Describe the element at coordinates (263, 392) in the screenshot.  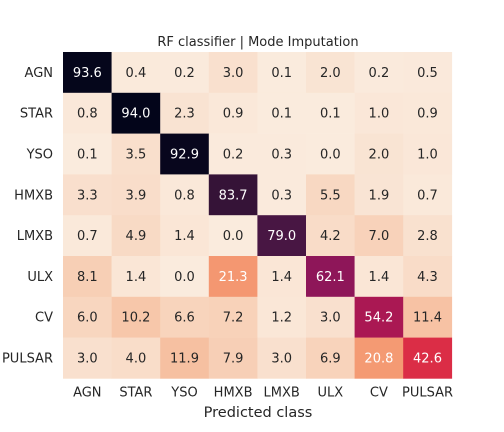
I see `x-tick-labels: AGN STAR YSO HMXB LMXB ULX CV PULSAR` at that location.